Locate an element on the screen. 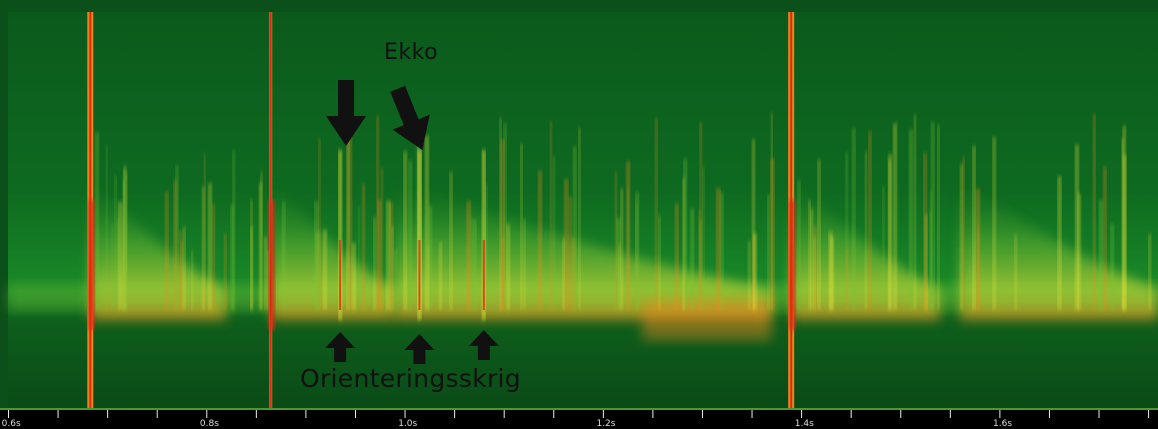 This screenshot has height=429, width=1158. echo-arrow-icon is located at coordinates (346, 113).